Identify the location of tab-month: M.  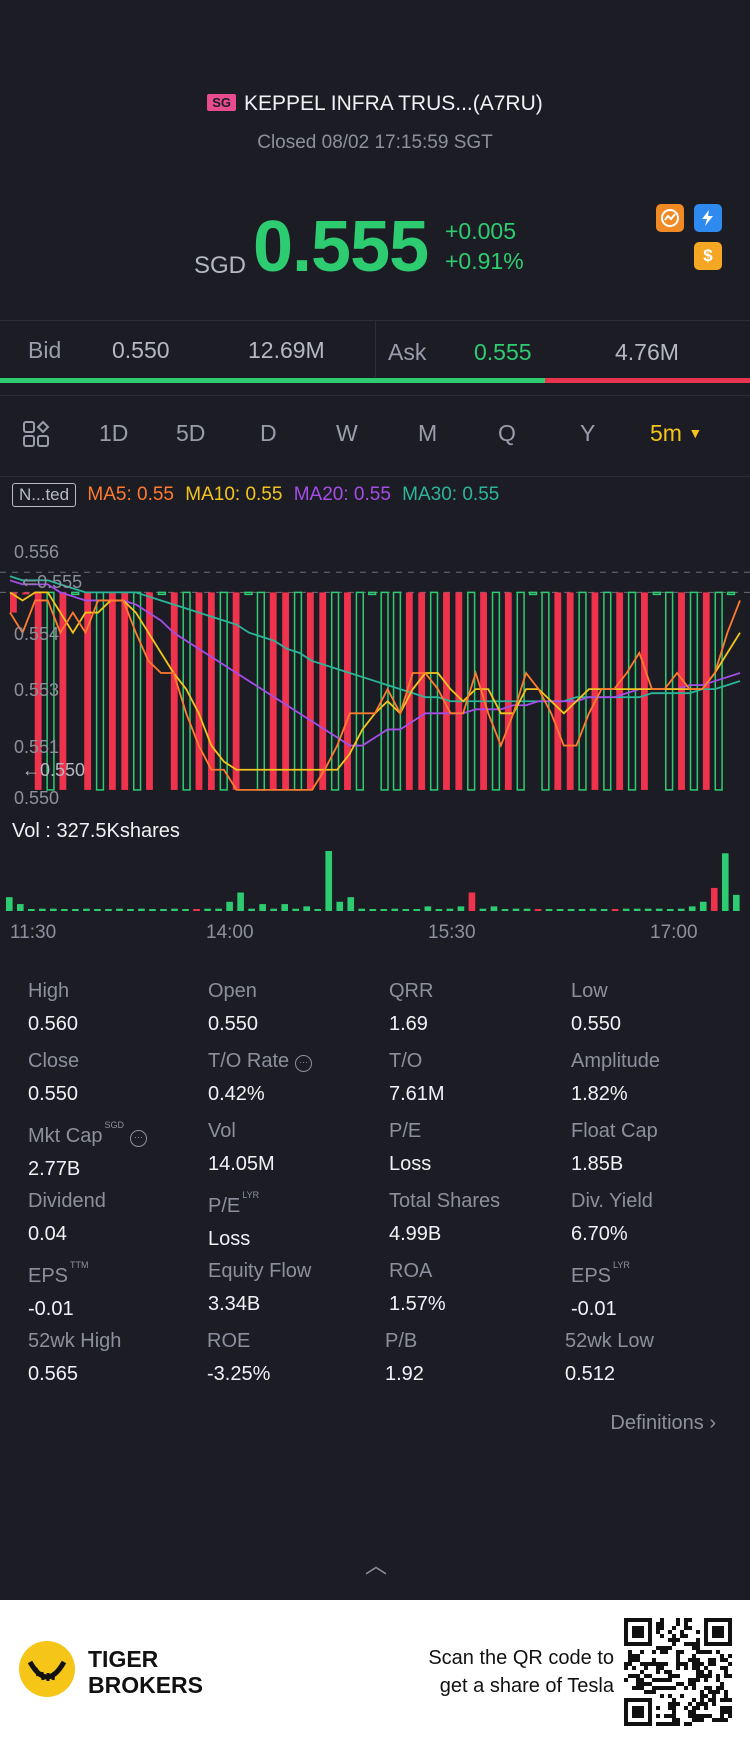
(428, 433).